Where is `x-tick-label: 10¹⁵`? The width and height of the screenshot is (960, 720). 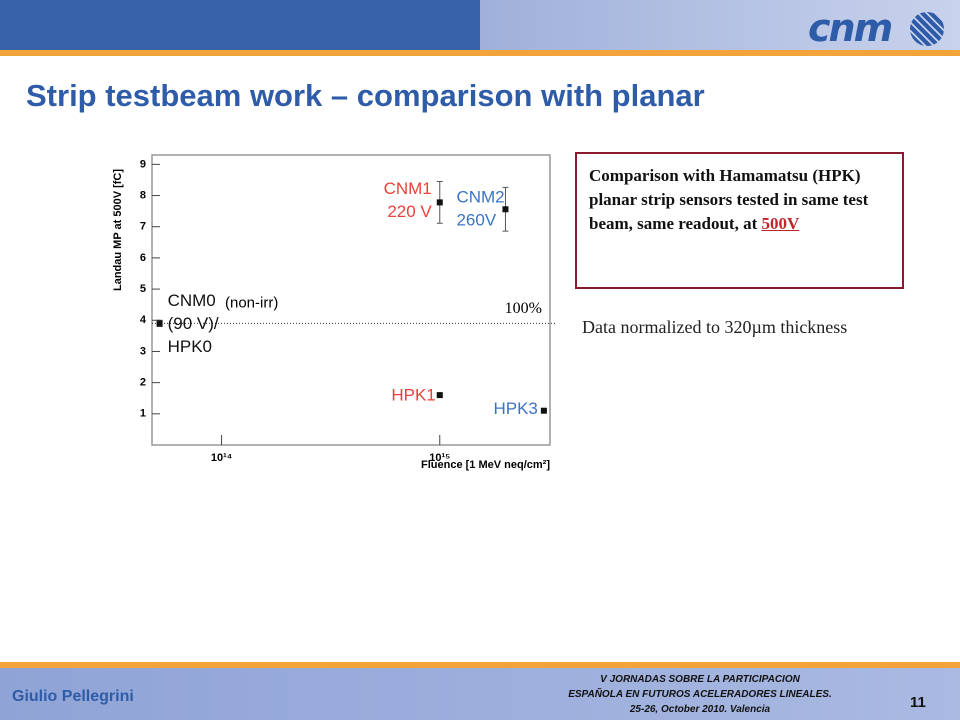 x-tick-label: 10¹⁵ is located at coordinates (439, 458).